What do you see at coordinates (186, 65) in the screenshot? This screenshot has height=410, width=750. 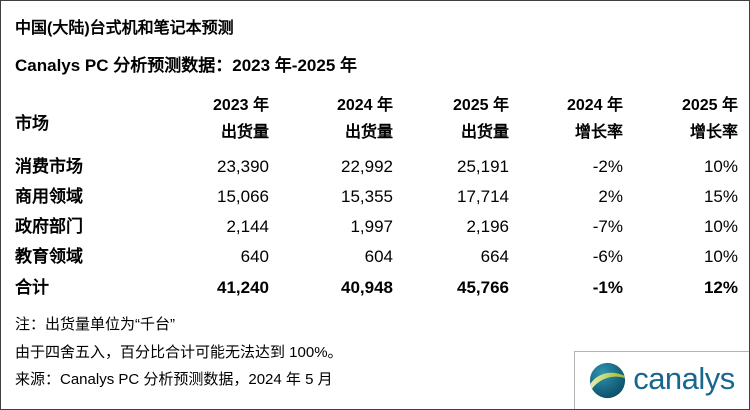 I see `page-subtitle: Canalys PC 分析预测数据：2023 年-2025 年` at bounding box center [186, 65].